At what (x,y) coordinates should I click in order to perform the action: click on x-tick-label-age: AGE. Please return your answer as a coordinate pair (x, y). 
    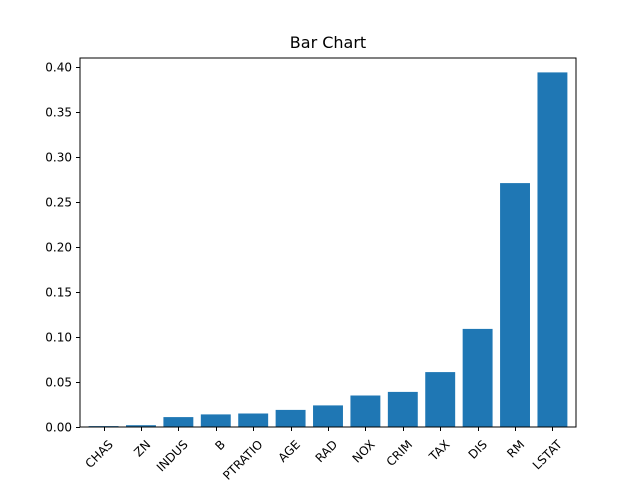
    Looking at the image, I should click on (288, 450).